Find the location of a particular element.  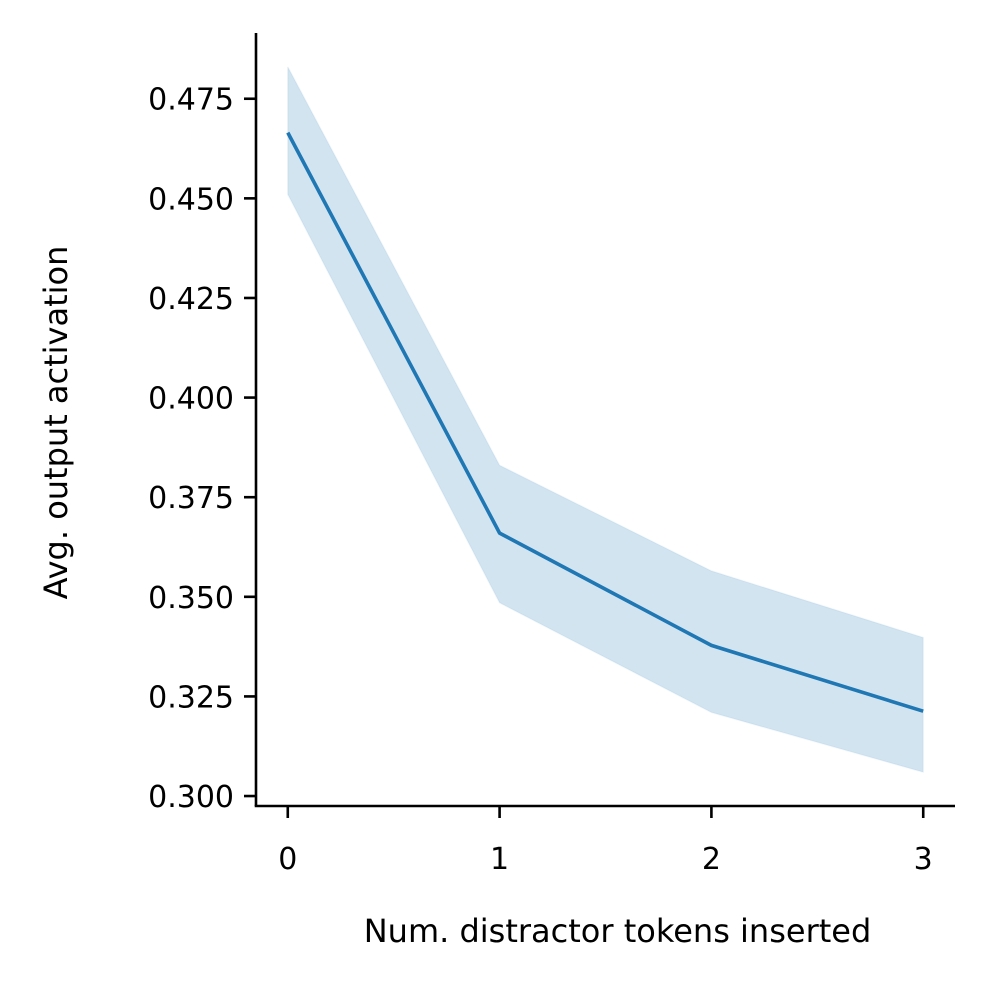

x-tick-label: 1 is located at coordinates (499, 859).